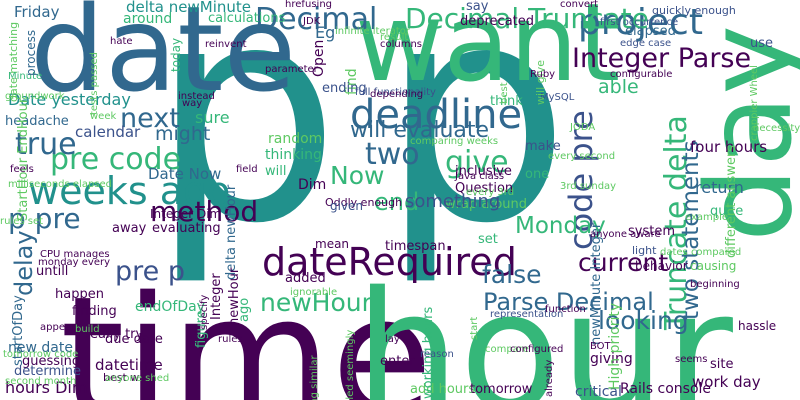 Image resolution: width=800 pixels, height=400 pixels. I want to click on cloud-word: two statements, so click(691, 230).